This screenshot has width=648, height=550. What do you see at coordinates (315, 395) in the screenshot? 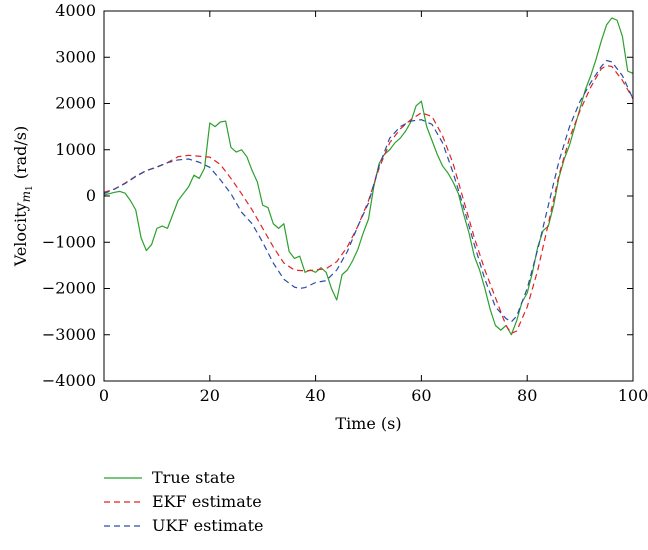
I see `x-tick-label: 40` at bounding box center [315, 395].